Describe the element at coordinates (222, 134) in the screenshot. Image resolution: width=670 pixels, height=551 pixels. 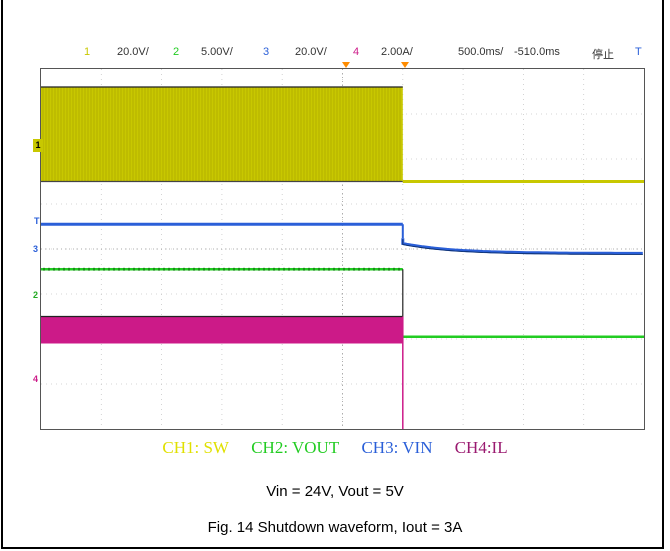
I see `ch1-switching-band` at that location.